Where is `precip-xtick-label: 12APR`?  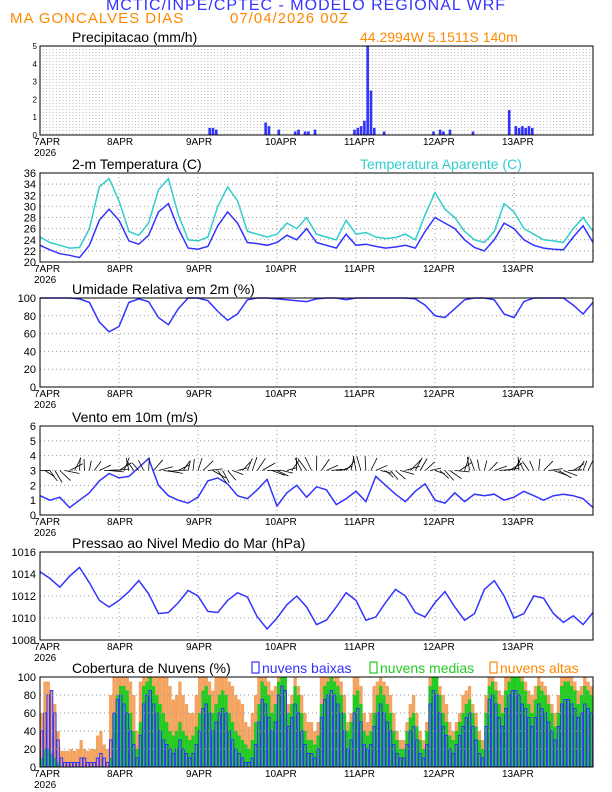
precip-xtick-label: 12APR is located at coordinates (439, 142).